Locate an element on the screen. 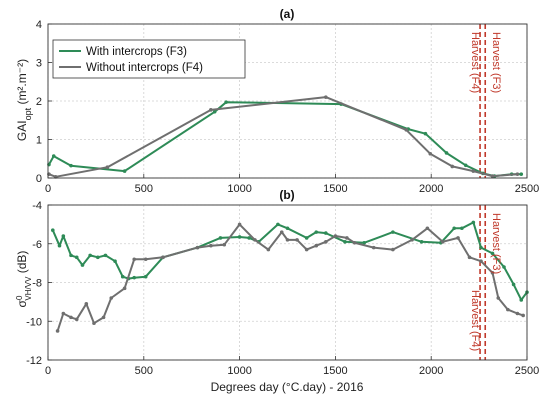 The image size is (550, 402). legend-box is located at coordinates (149, 59).